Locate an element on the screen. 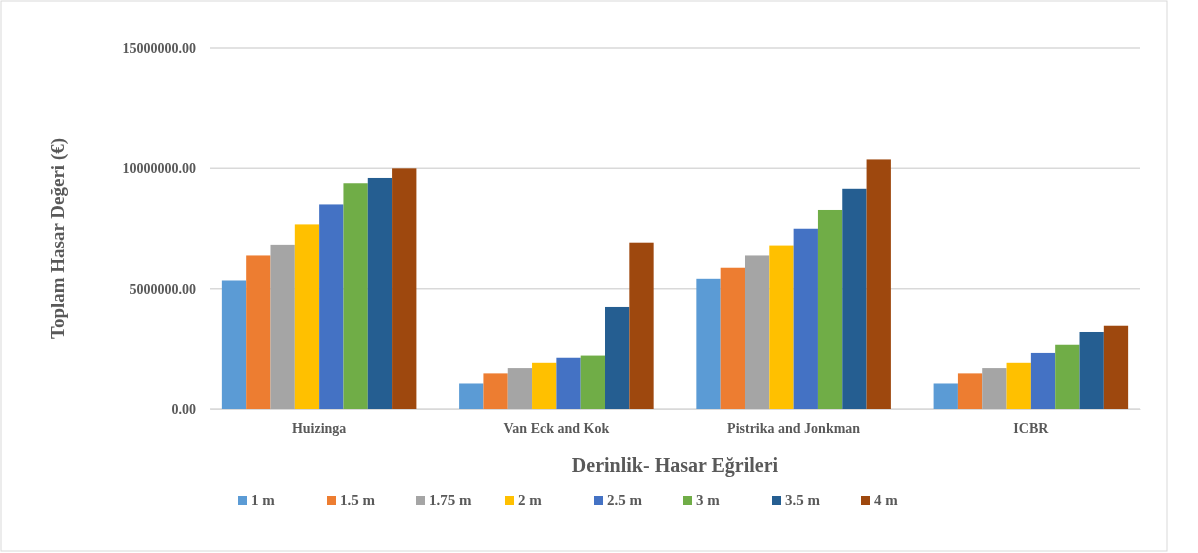 This screenshot has height=553, width=1198. legend-label: 2.5 m is located at coordinates (625, 500).